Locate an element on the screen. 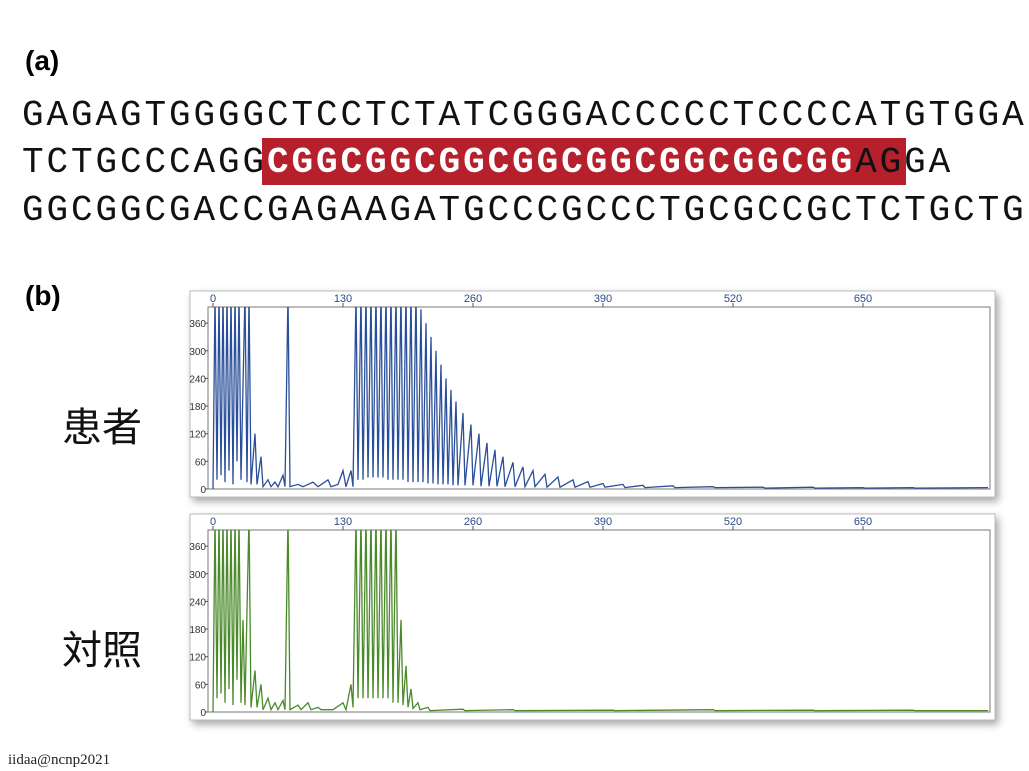  label-b: (b) is located at coordinates (43, 295).